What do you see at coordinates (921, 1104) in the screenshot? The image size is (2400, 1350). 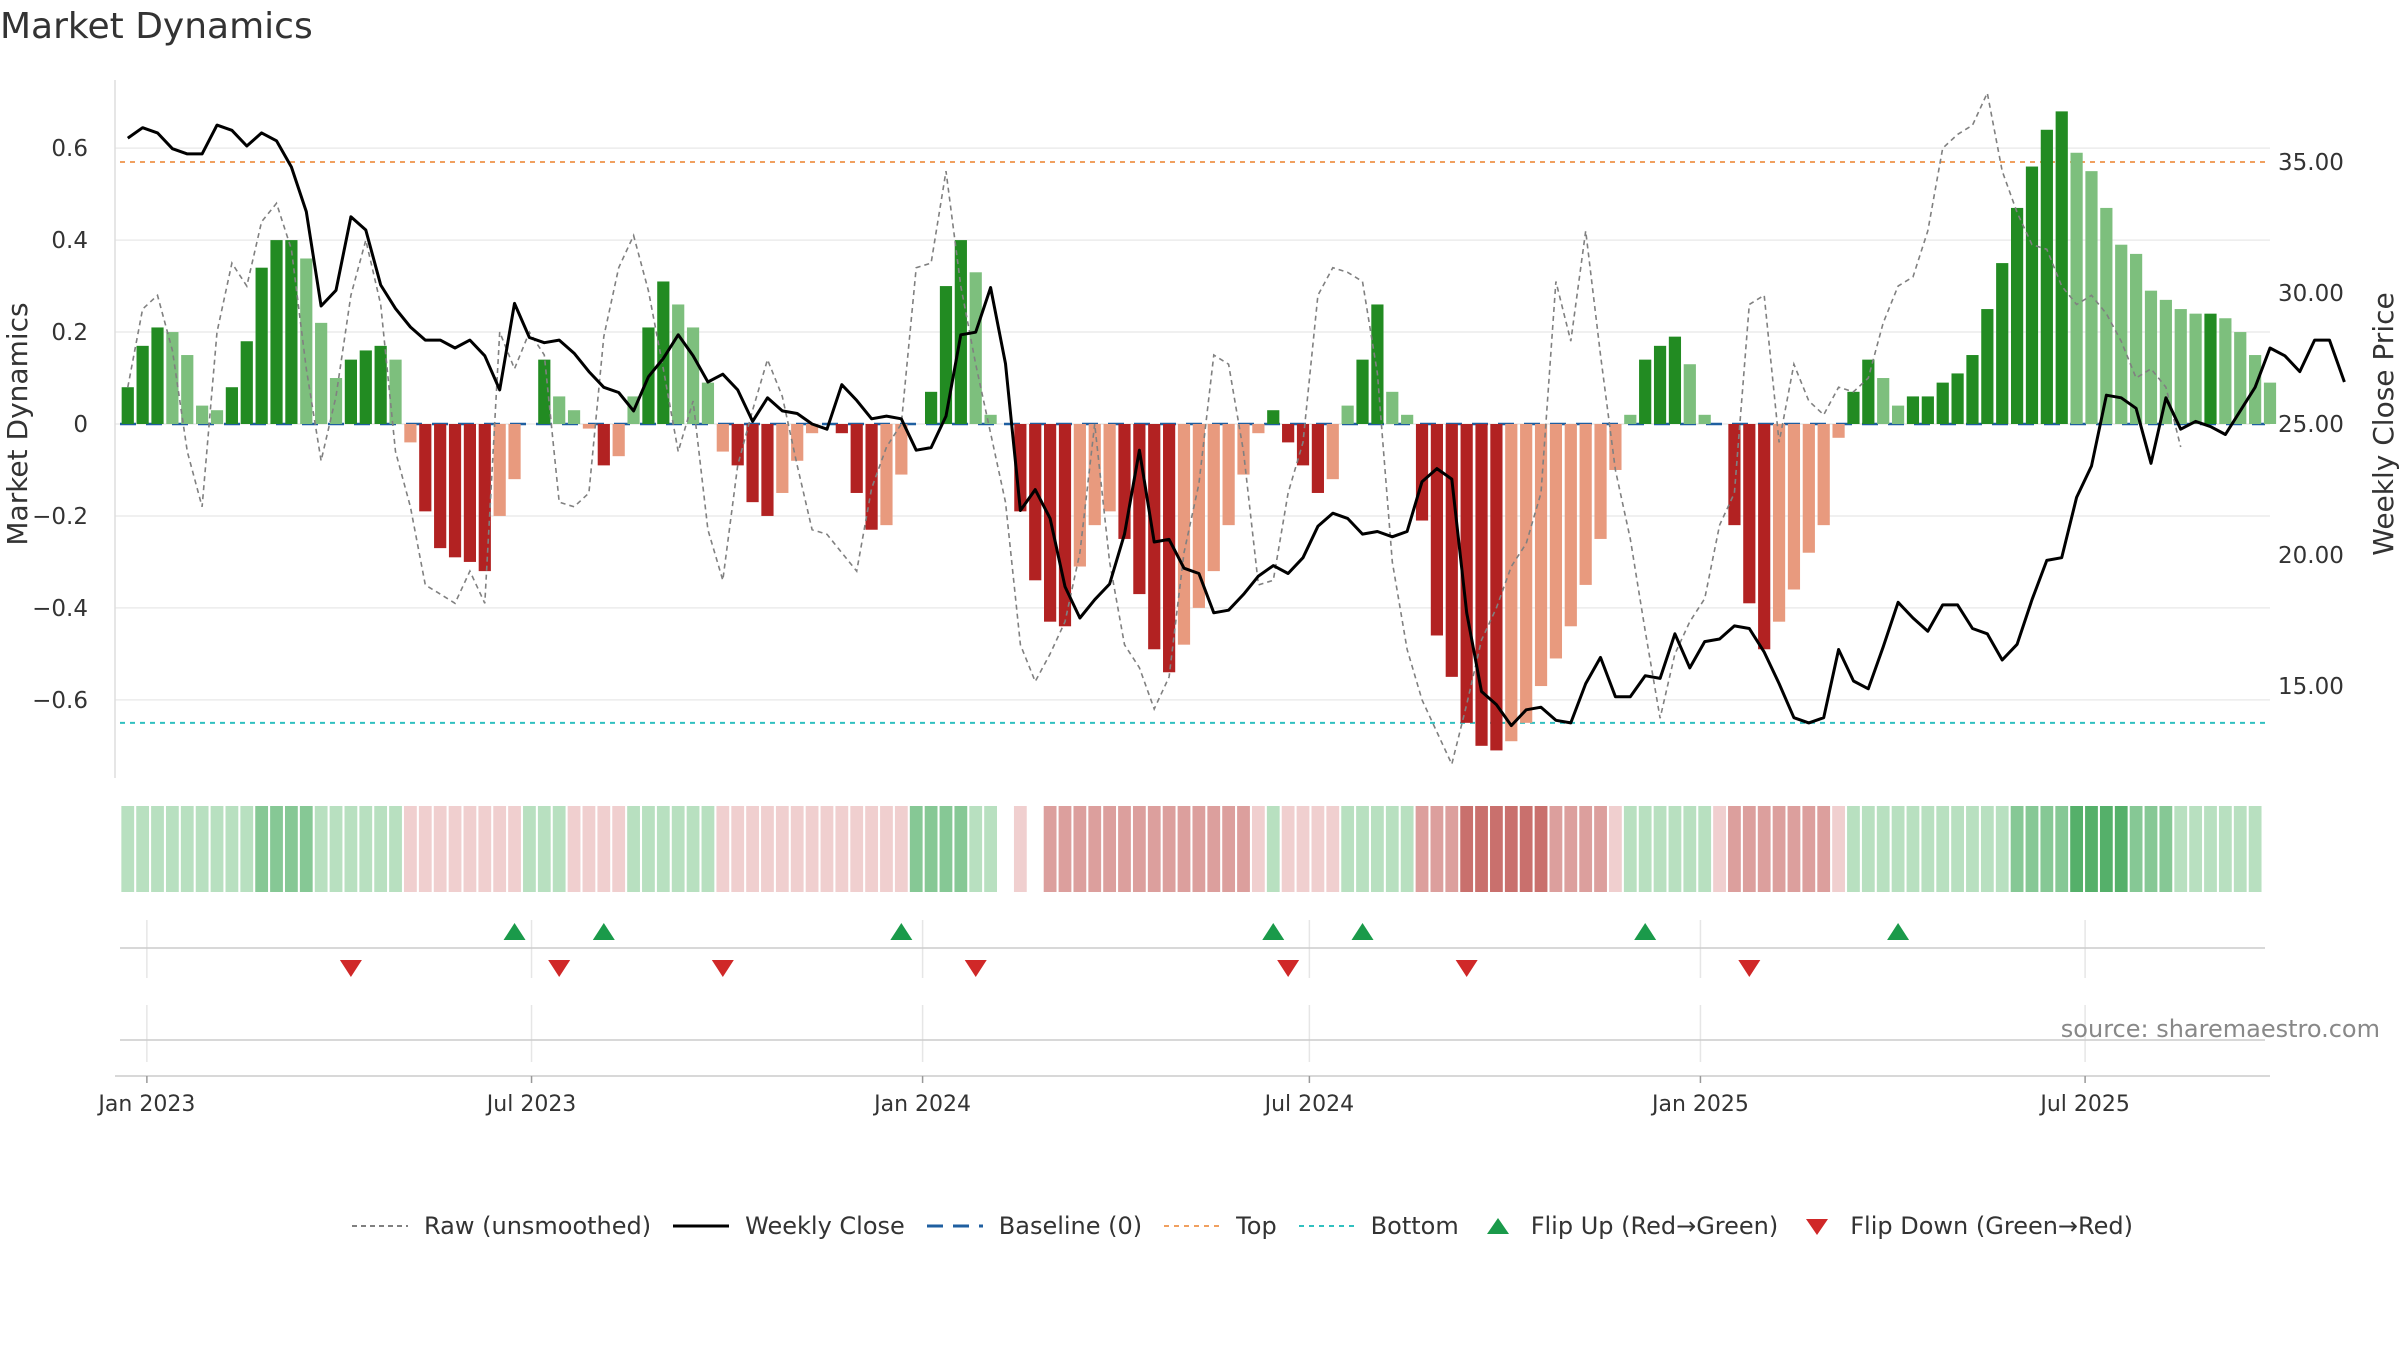 I see `x-tick-label: Jan 2024` at bounding box center [921, 1104].